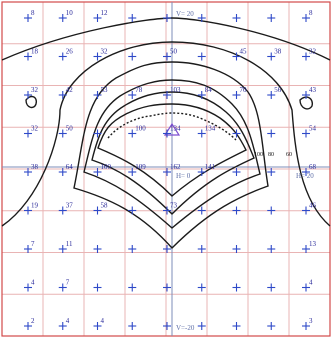  I want to click on sample-point: 43, so click(309, 92).